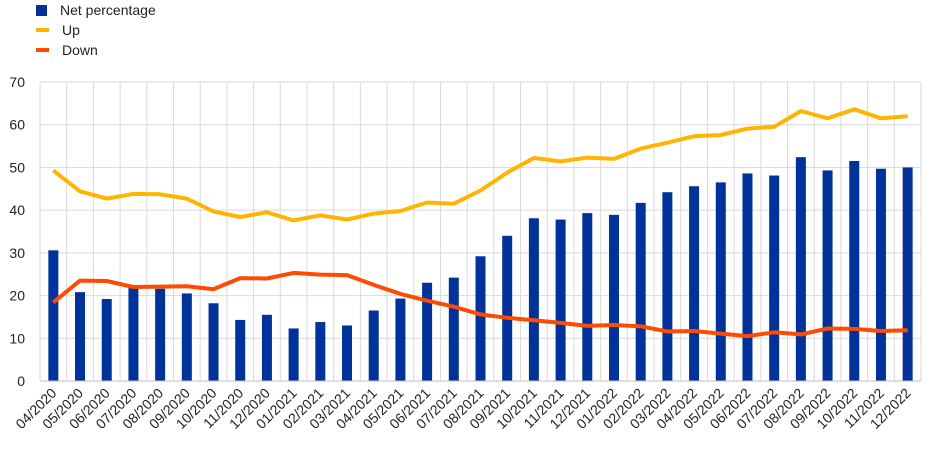  I want to click on legend-label-up: Up, so click(71, 30).